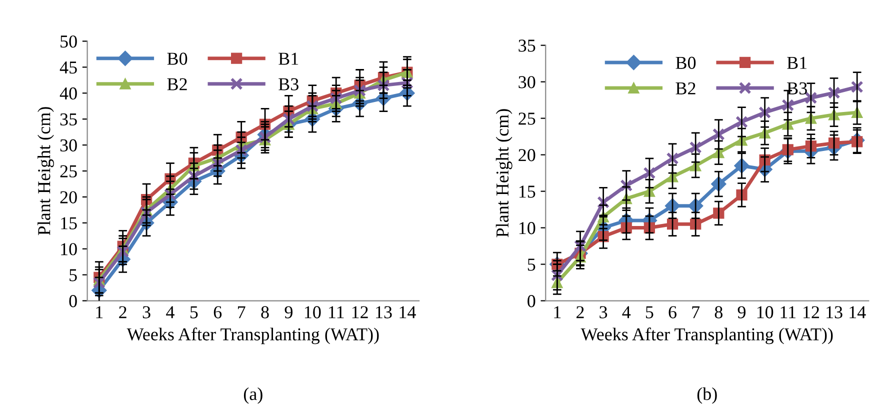 This screenshot has height=412, width=873. I want to click on y-tick-label: 45, so click(68, 68).